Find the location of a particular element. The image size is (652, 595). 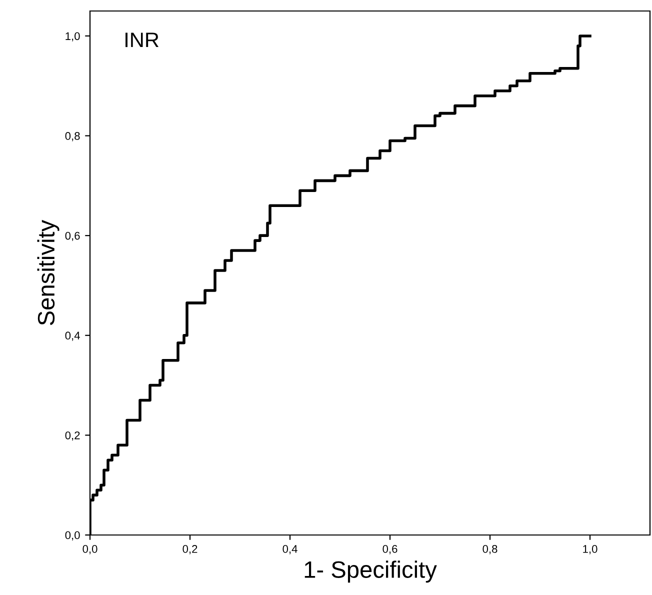

y-tick-label: 0,6 is located at coordinates (72, 237).